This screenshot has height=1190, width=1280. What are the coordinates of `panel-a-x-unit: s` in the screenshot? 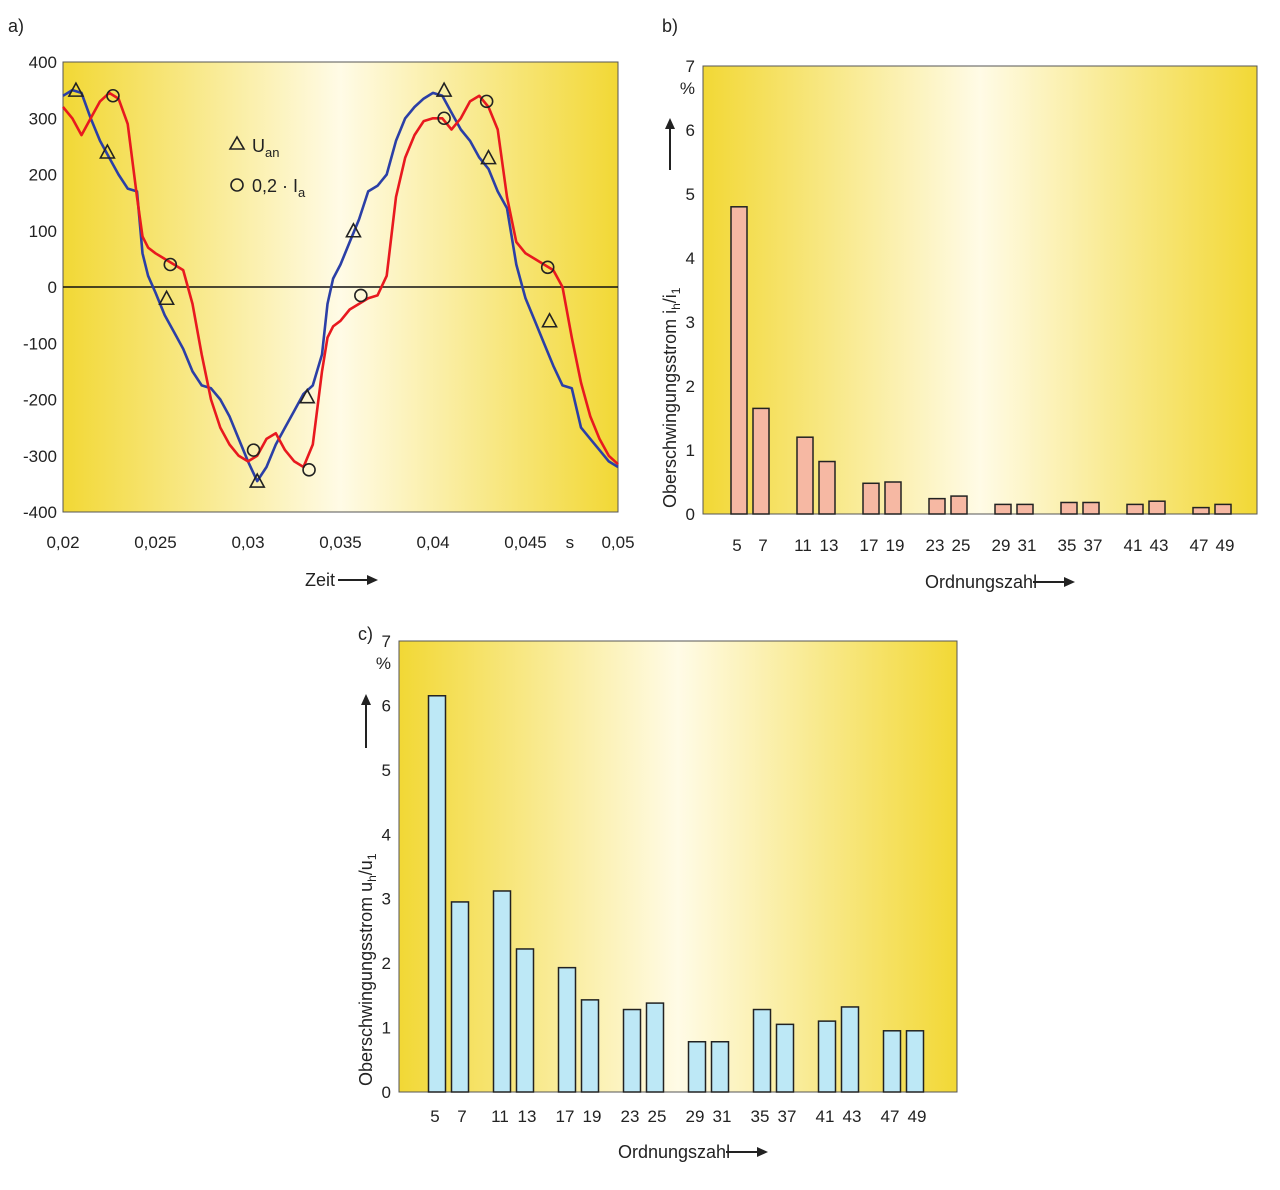 It's located at (570, 542).